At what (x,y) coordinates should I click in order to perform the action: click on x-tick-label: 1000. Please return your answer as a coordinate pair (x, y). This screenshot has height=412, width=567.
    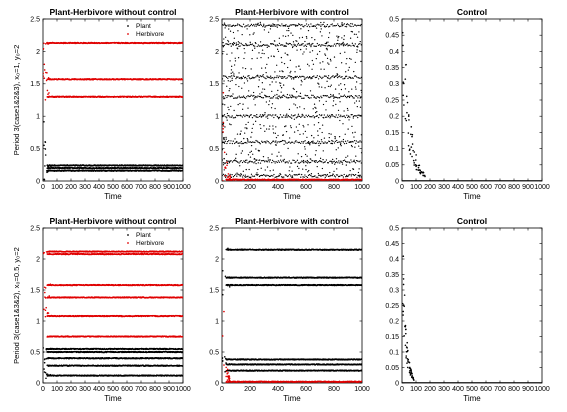
    Looking at the image, I should click on (183, 187).